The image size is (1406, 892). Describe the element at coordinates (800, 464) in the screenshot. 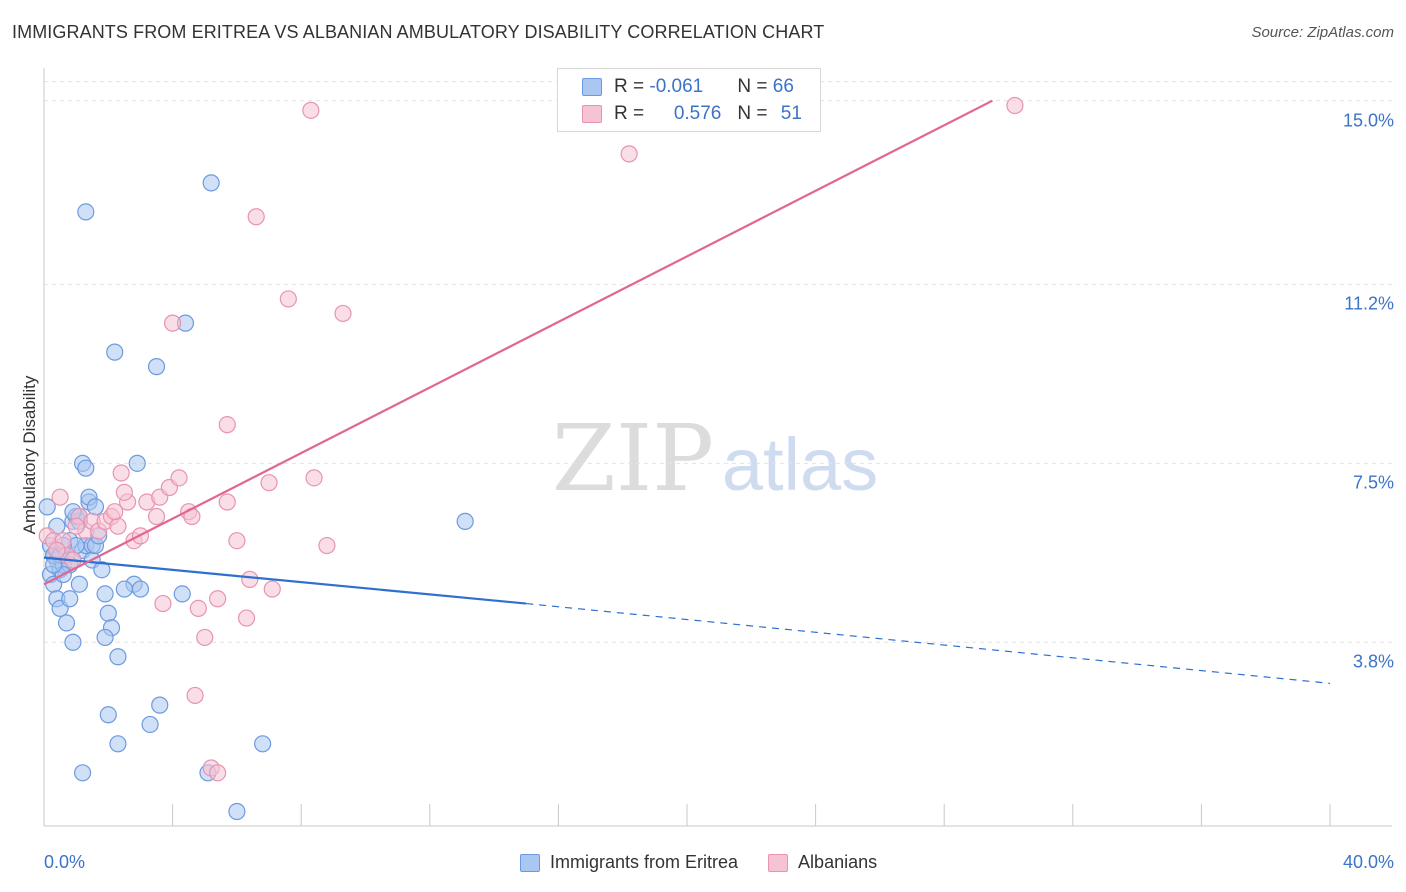

I see `watermark-atlas: atlas` at that location.